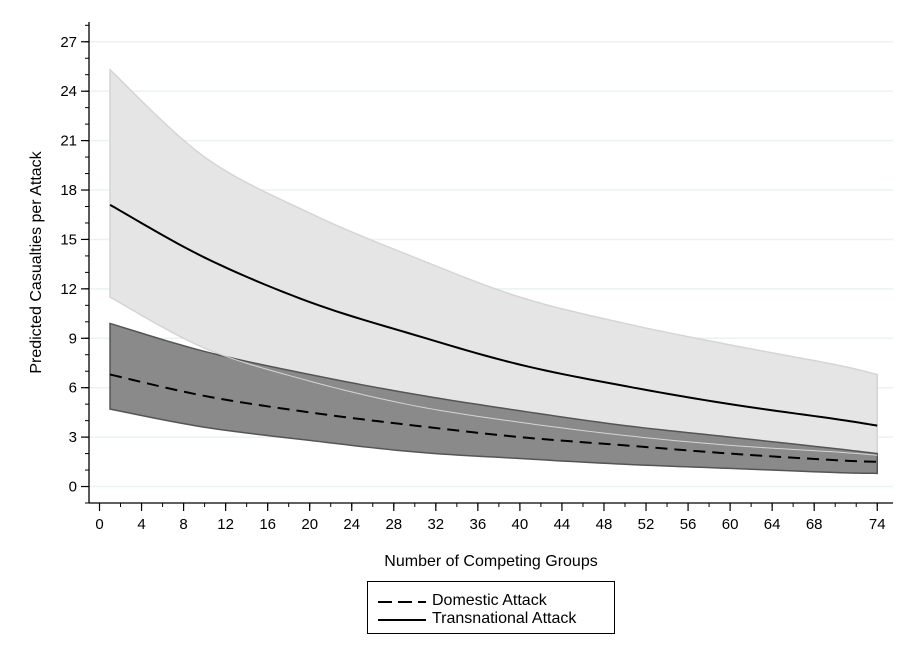 This screenshot has width=919, height=653. What do you see at coordinates (504, 618) in the screenshot?
I see `legend-label-transnational: Transnational Attack` at bounding box center [504, 618].